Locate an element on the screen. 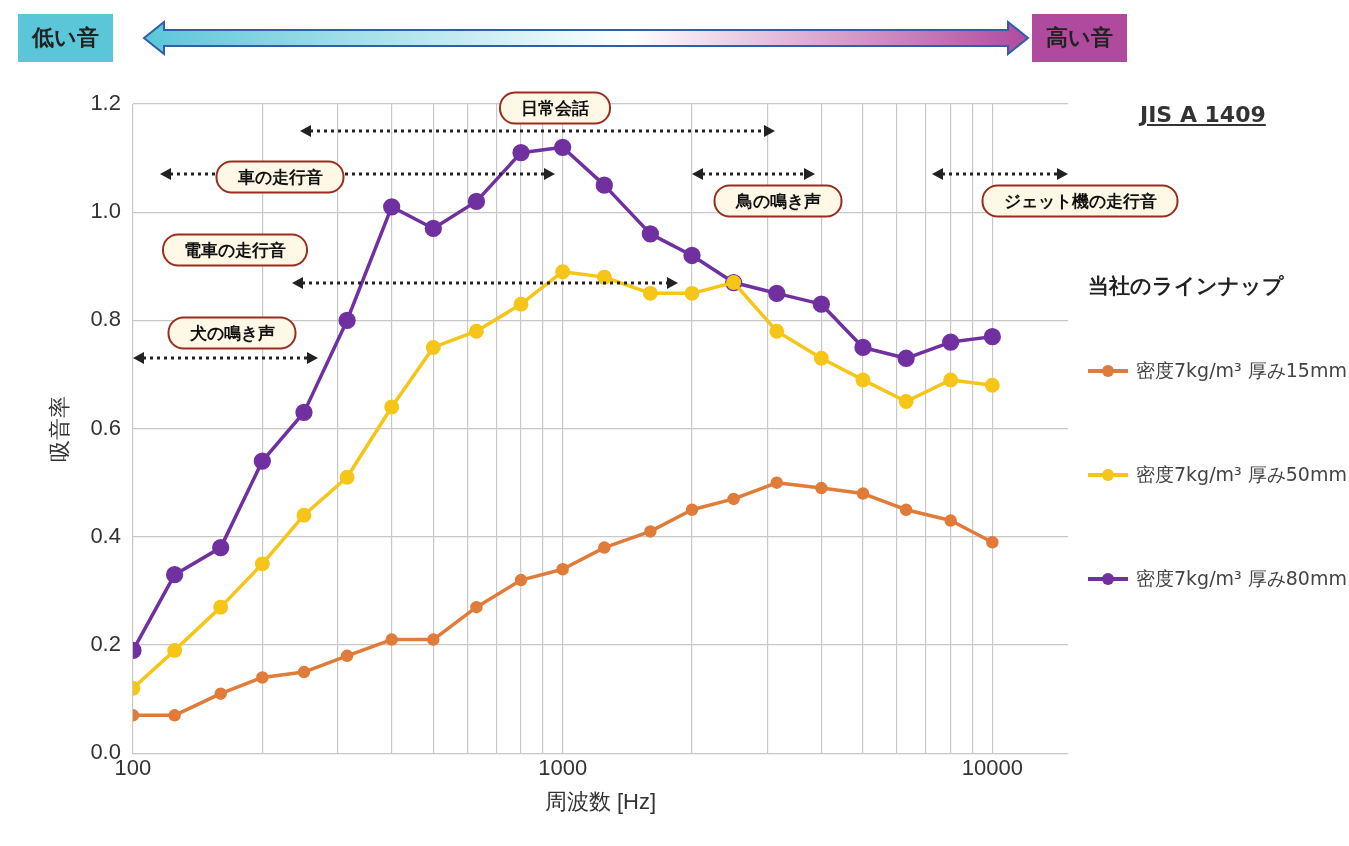  annotation: 鳥の鳴き声 is located at coordinates (778, 201).